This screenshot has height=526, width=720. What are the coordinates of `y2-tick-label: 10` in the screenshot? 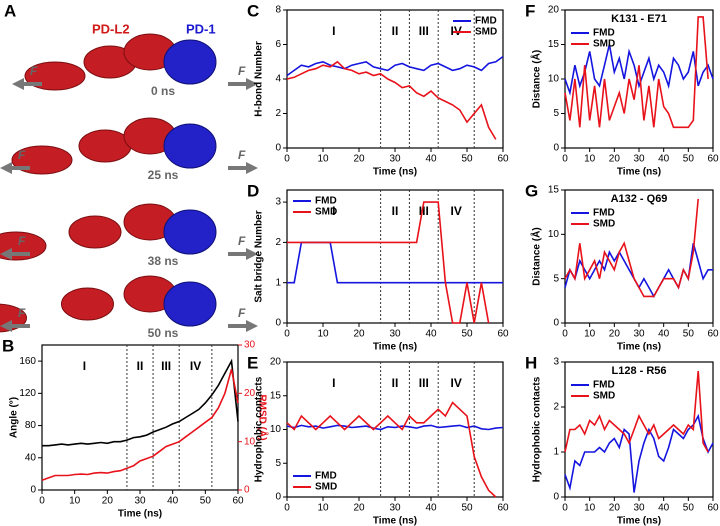 It's located at (250, 441).